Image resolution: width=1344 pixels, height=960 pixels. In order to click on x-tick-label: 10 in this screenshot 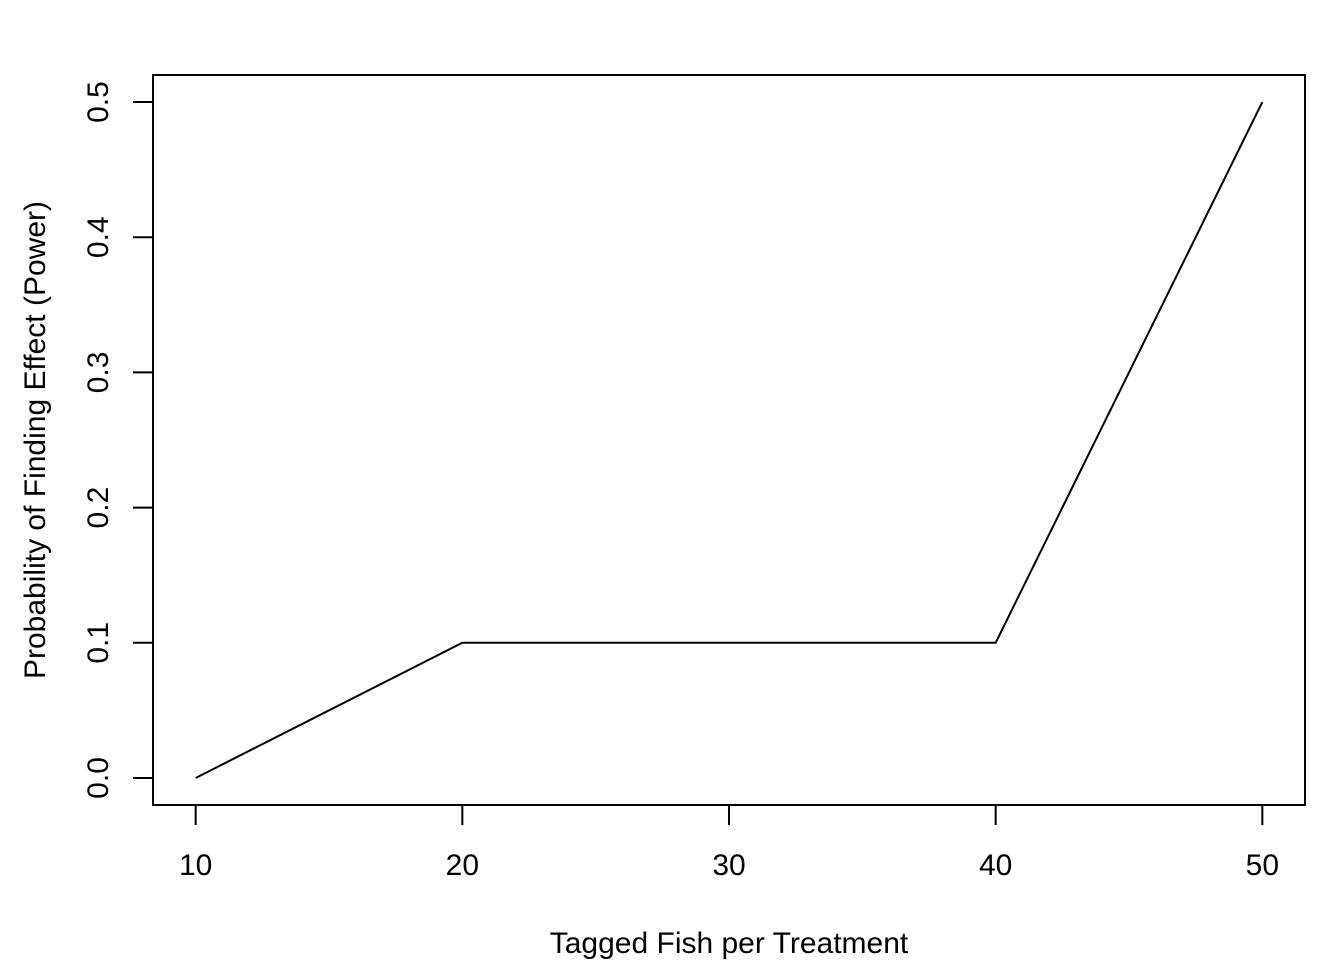, I will do `click(195, 865)`.